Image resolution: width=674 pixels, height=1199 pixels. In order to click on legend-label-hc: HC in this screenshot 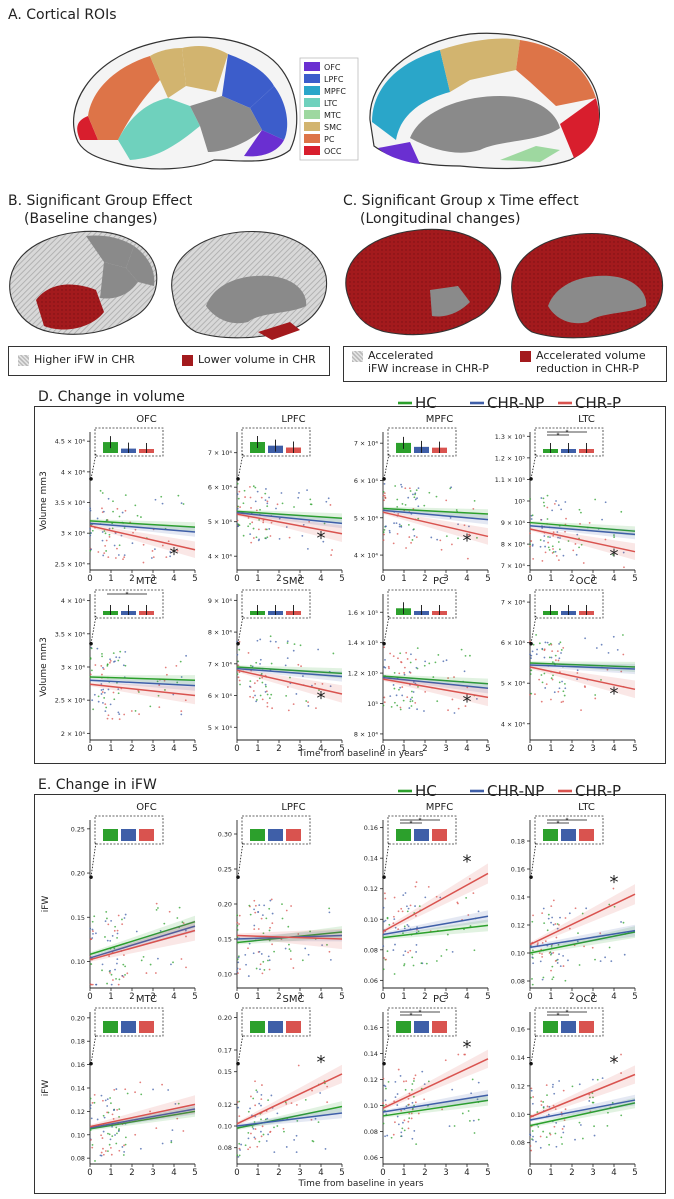, I will do `click(426, 403)`.